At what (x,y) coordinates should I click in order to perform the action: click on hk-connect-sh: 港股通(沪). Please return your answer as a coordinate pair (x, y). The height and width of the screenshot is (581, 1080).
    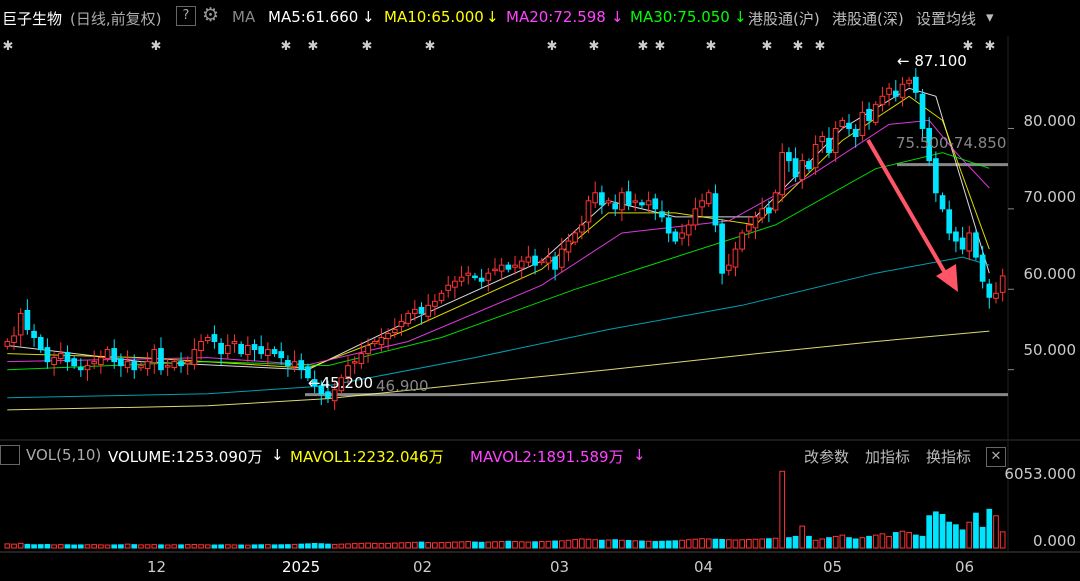
    Looking at the image, I should click on (784, 19).